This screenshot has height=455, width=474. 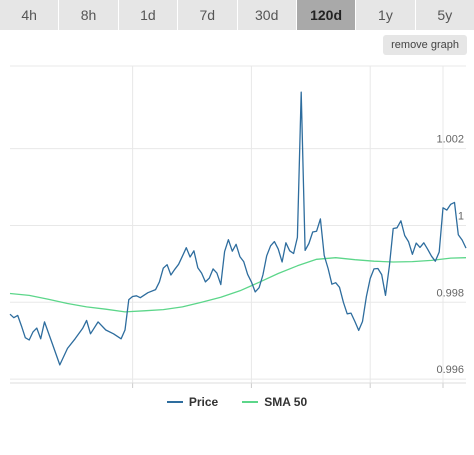 What do you see at coordinates (237, 402) in the screenshot?
I see `chart-legend: Price SMA 50` at bounding box center [237, 402].